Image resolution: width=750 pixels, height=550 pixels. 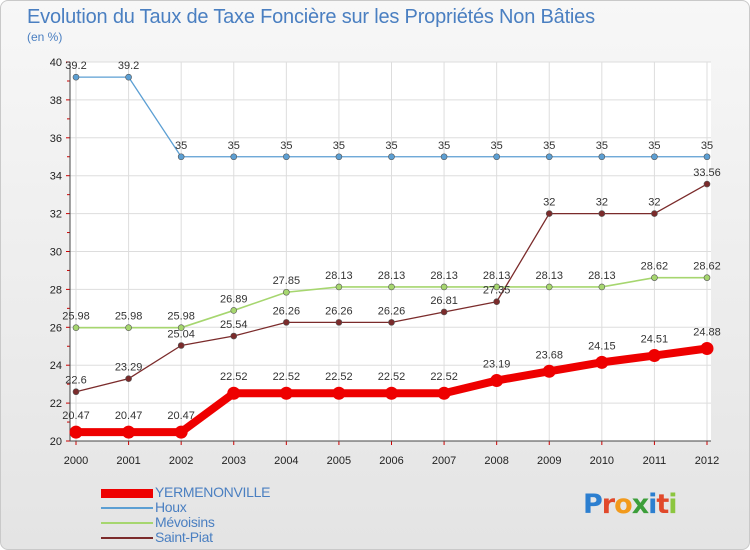 I want to click on data-label: 22.6, so click(x=75, y=381).